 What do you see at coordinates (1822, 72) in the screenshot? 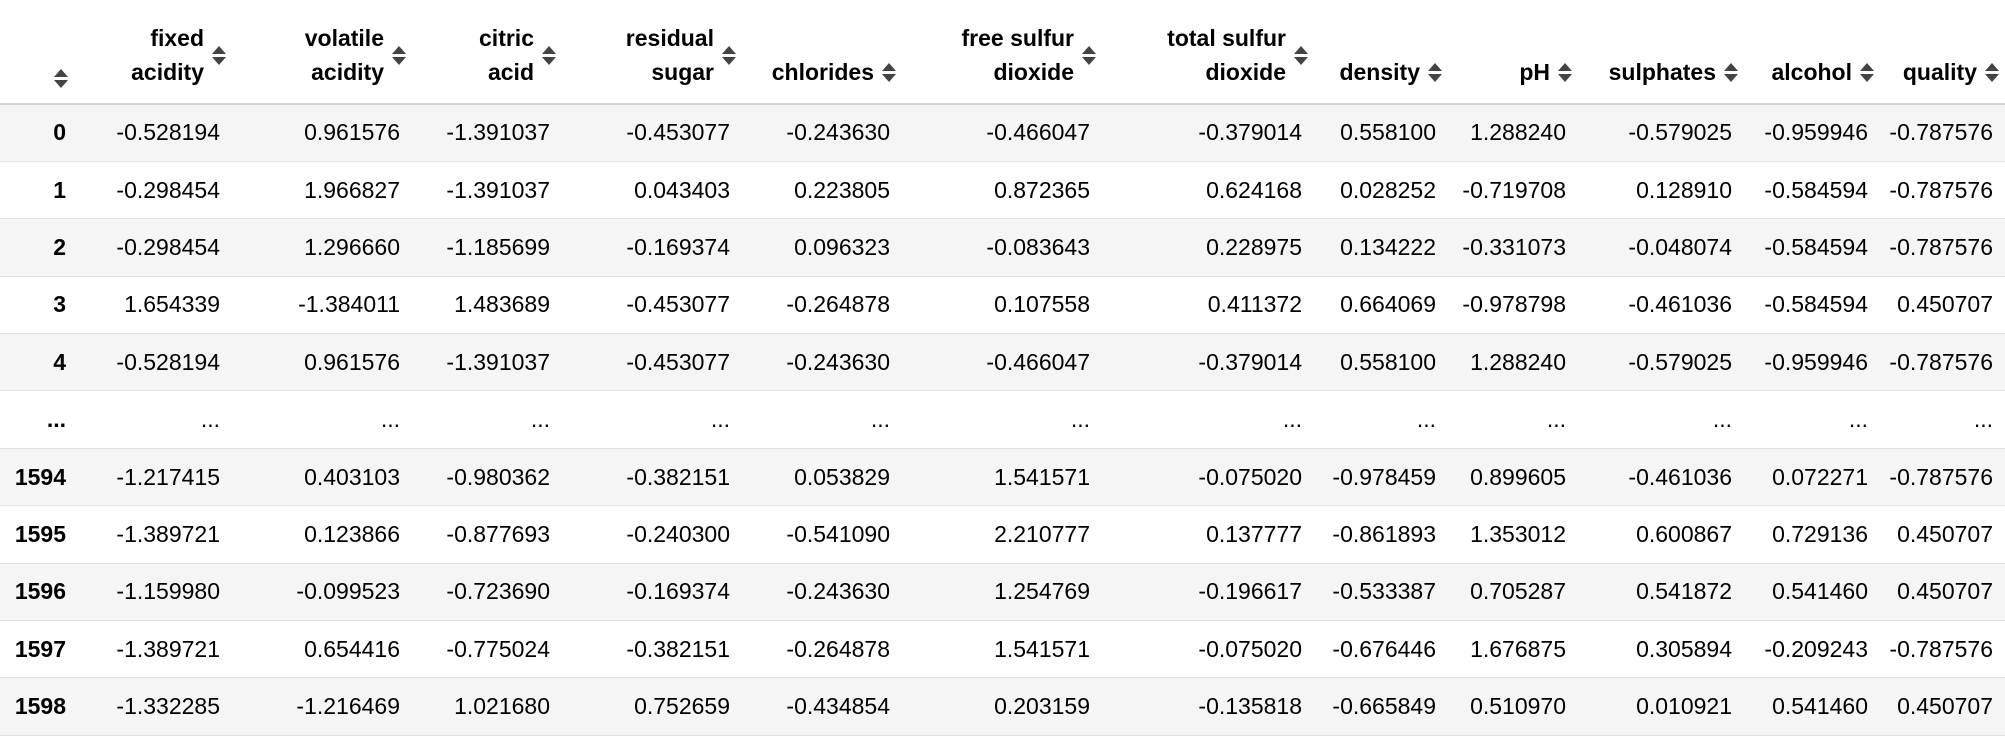
I see `column-header-content: alcohol` at bounding box center [1822, 72].